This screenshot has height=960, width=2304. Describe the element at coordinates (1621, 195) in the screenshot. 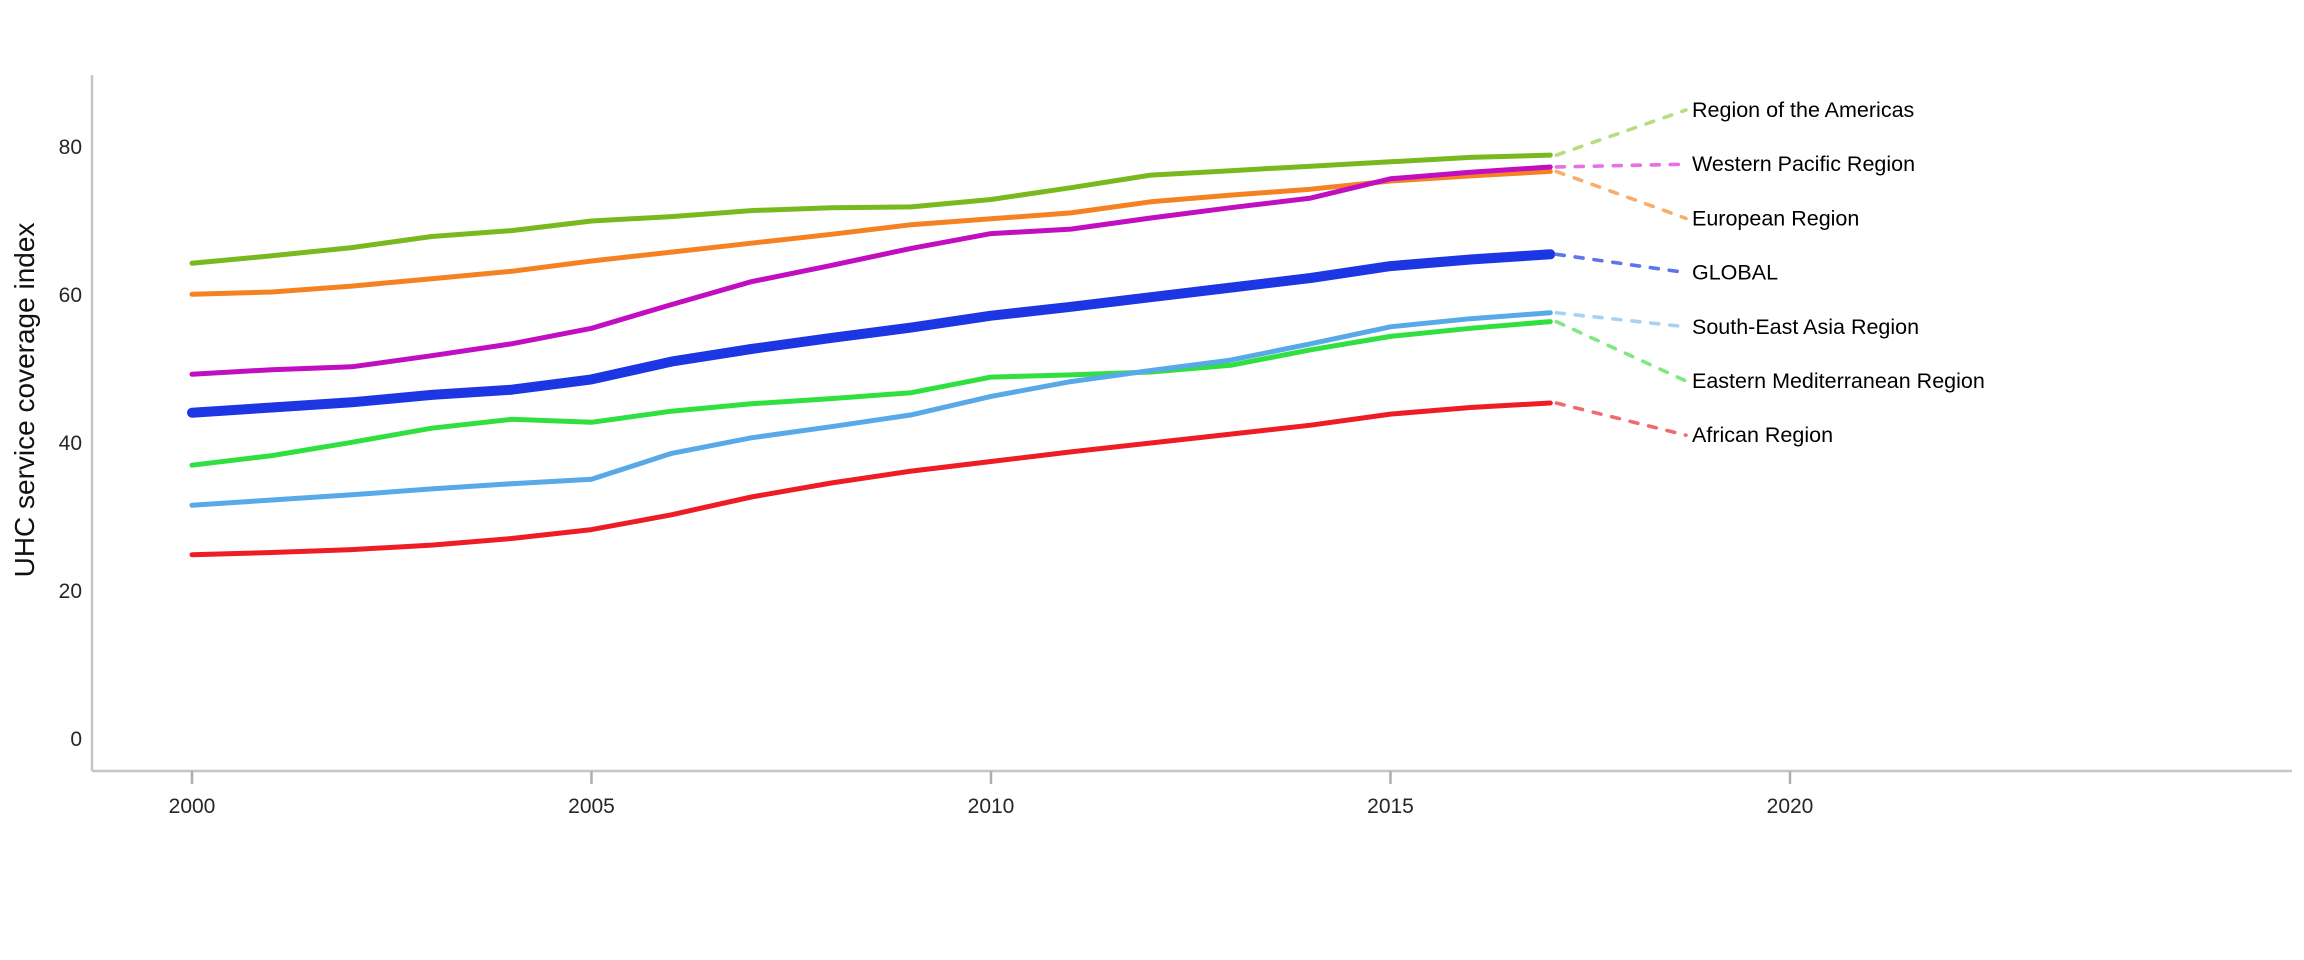

I see `leader-line-european-region` at that location.